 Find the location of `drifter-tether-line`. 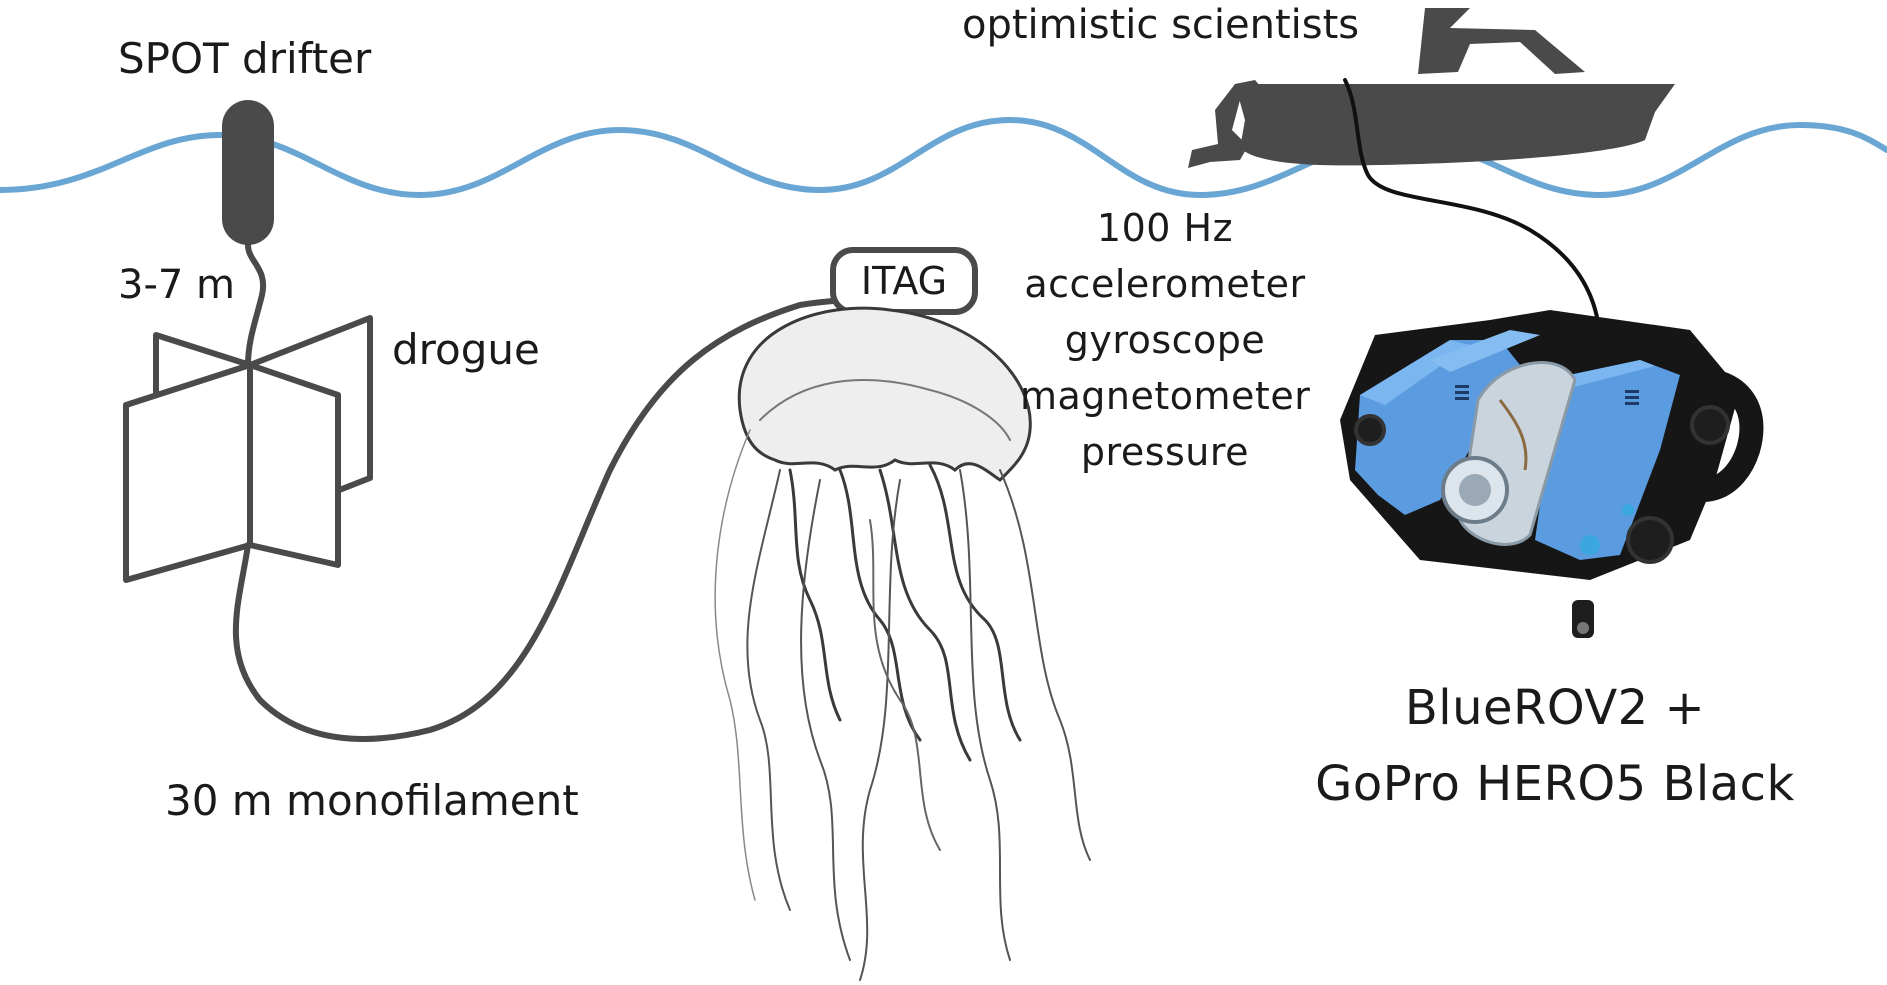

drifter-tether-line is located at coordinates (256, 305).